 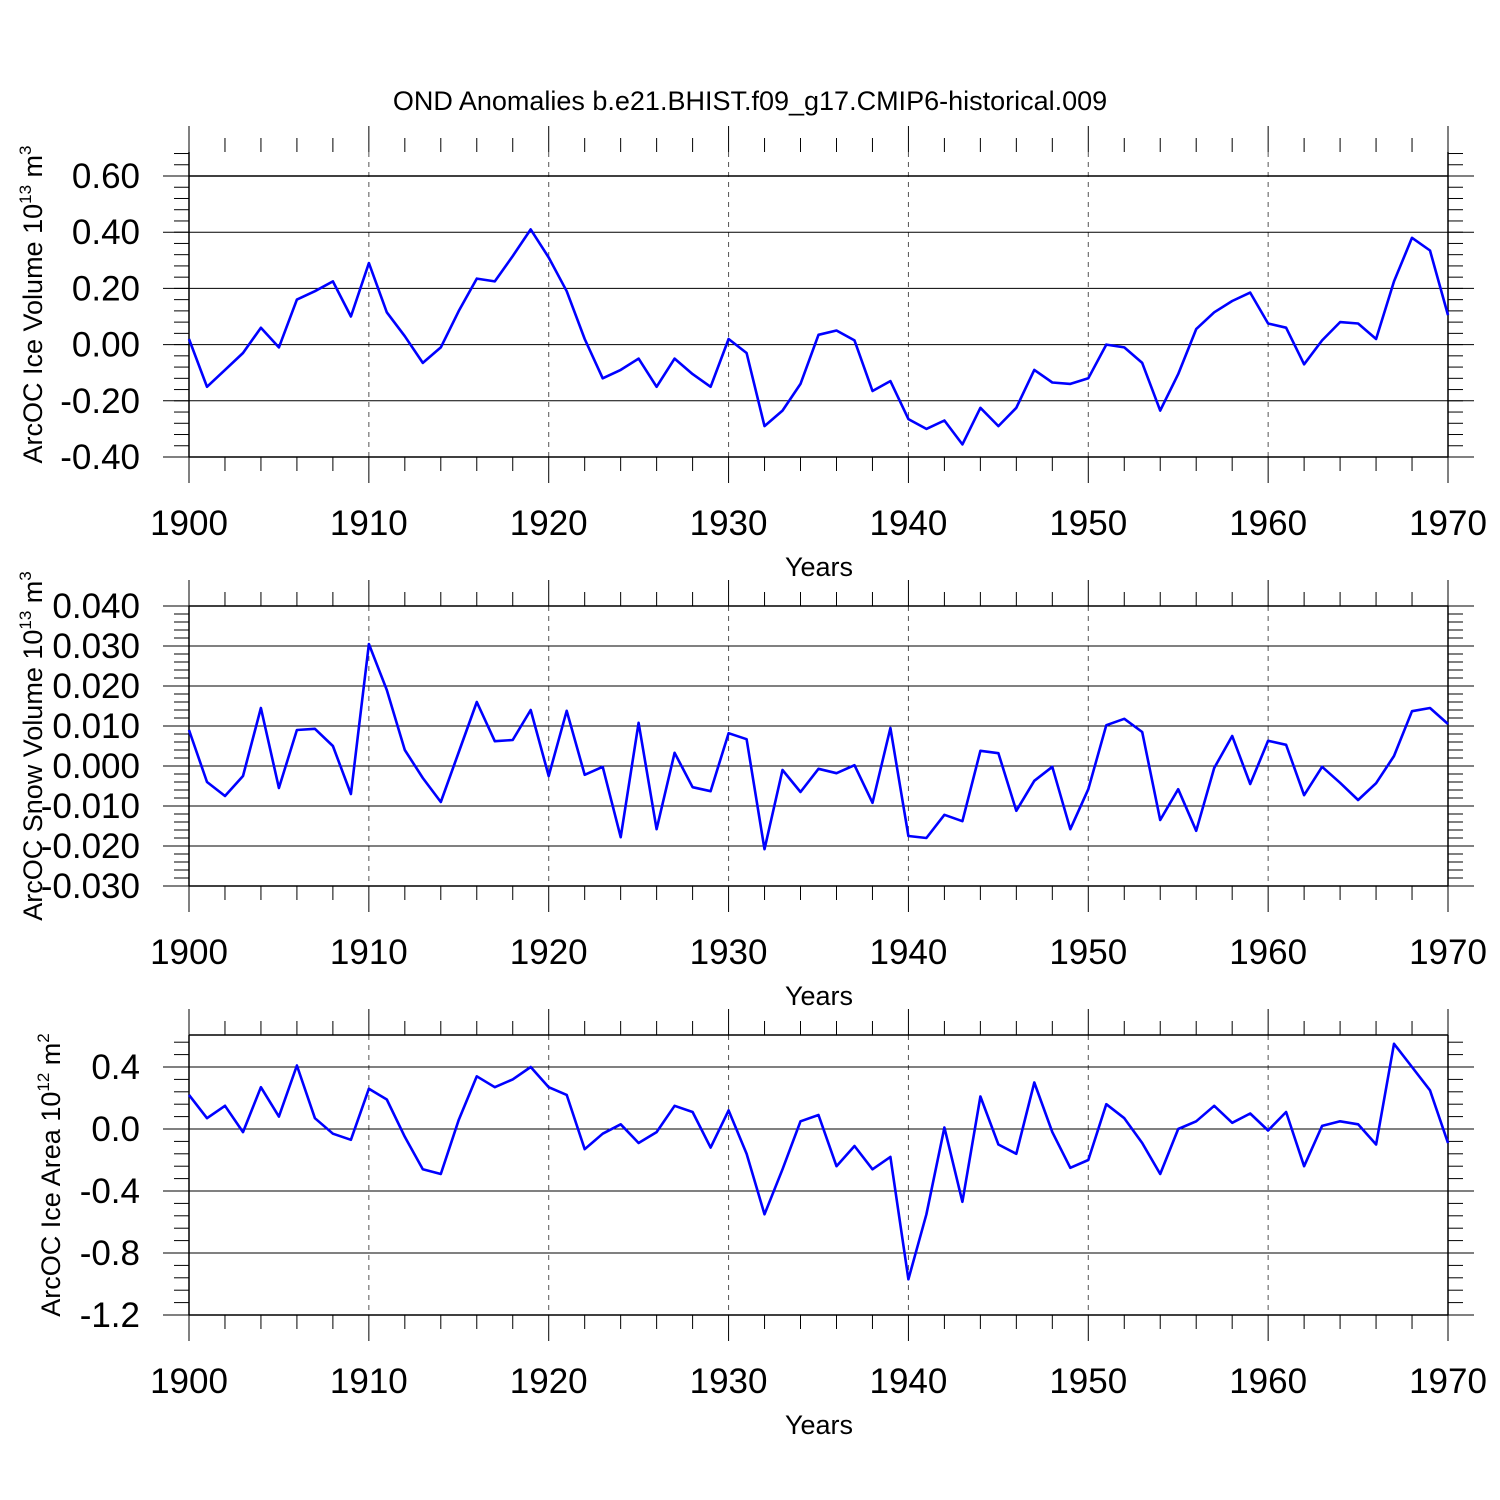 What do you see at coordinates (106, 288) in the screenshot?
I see `y-tick-label: 0.20` at bounding box center [106, 288].